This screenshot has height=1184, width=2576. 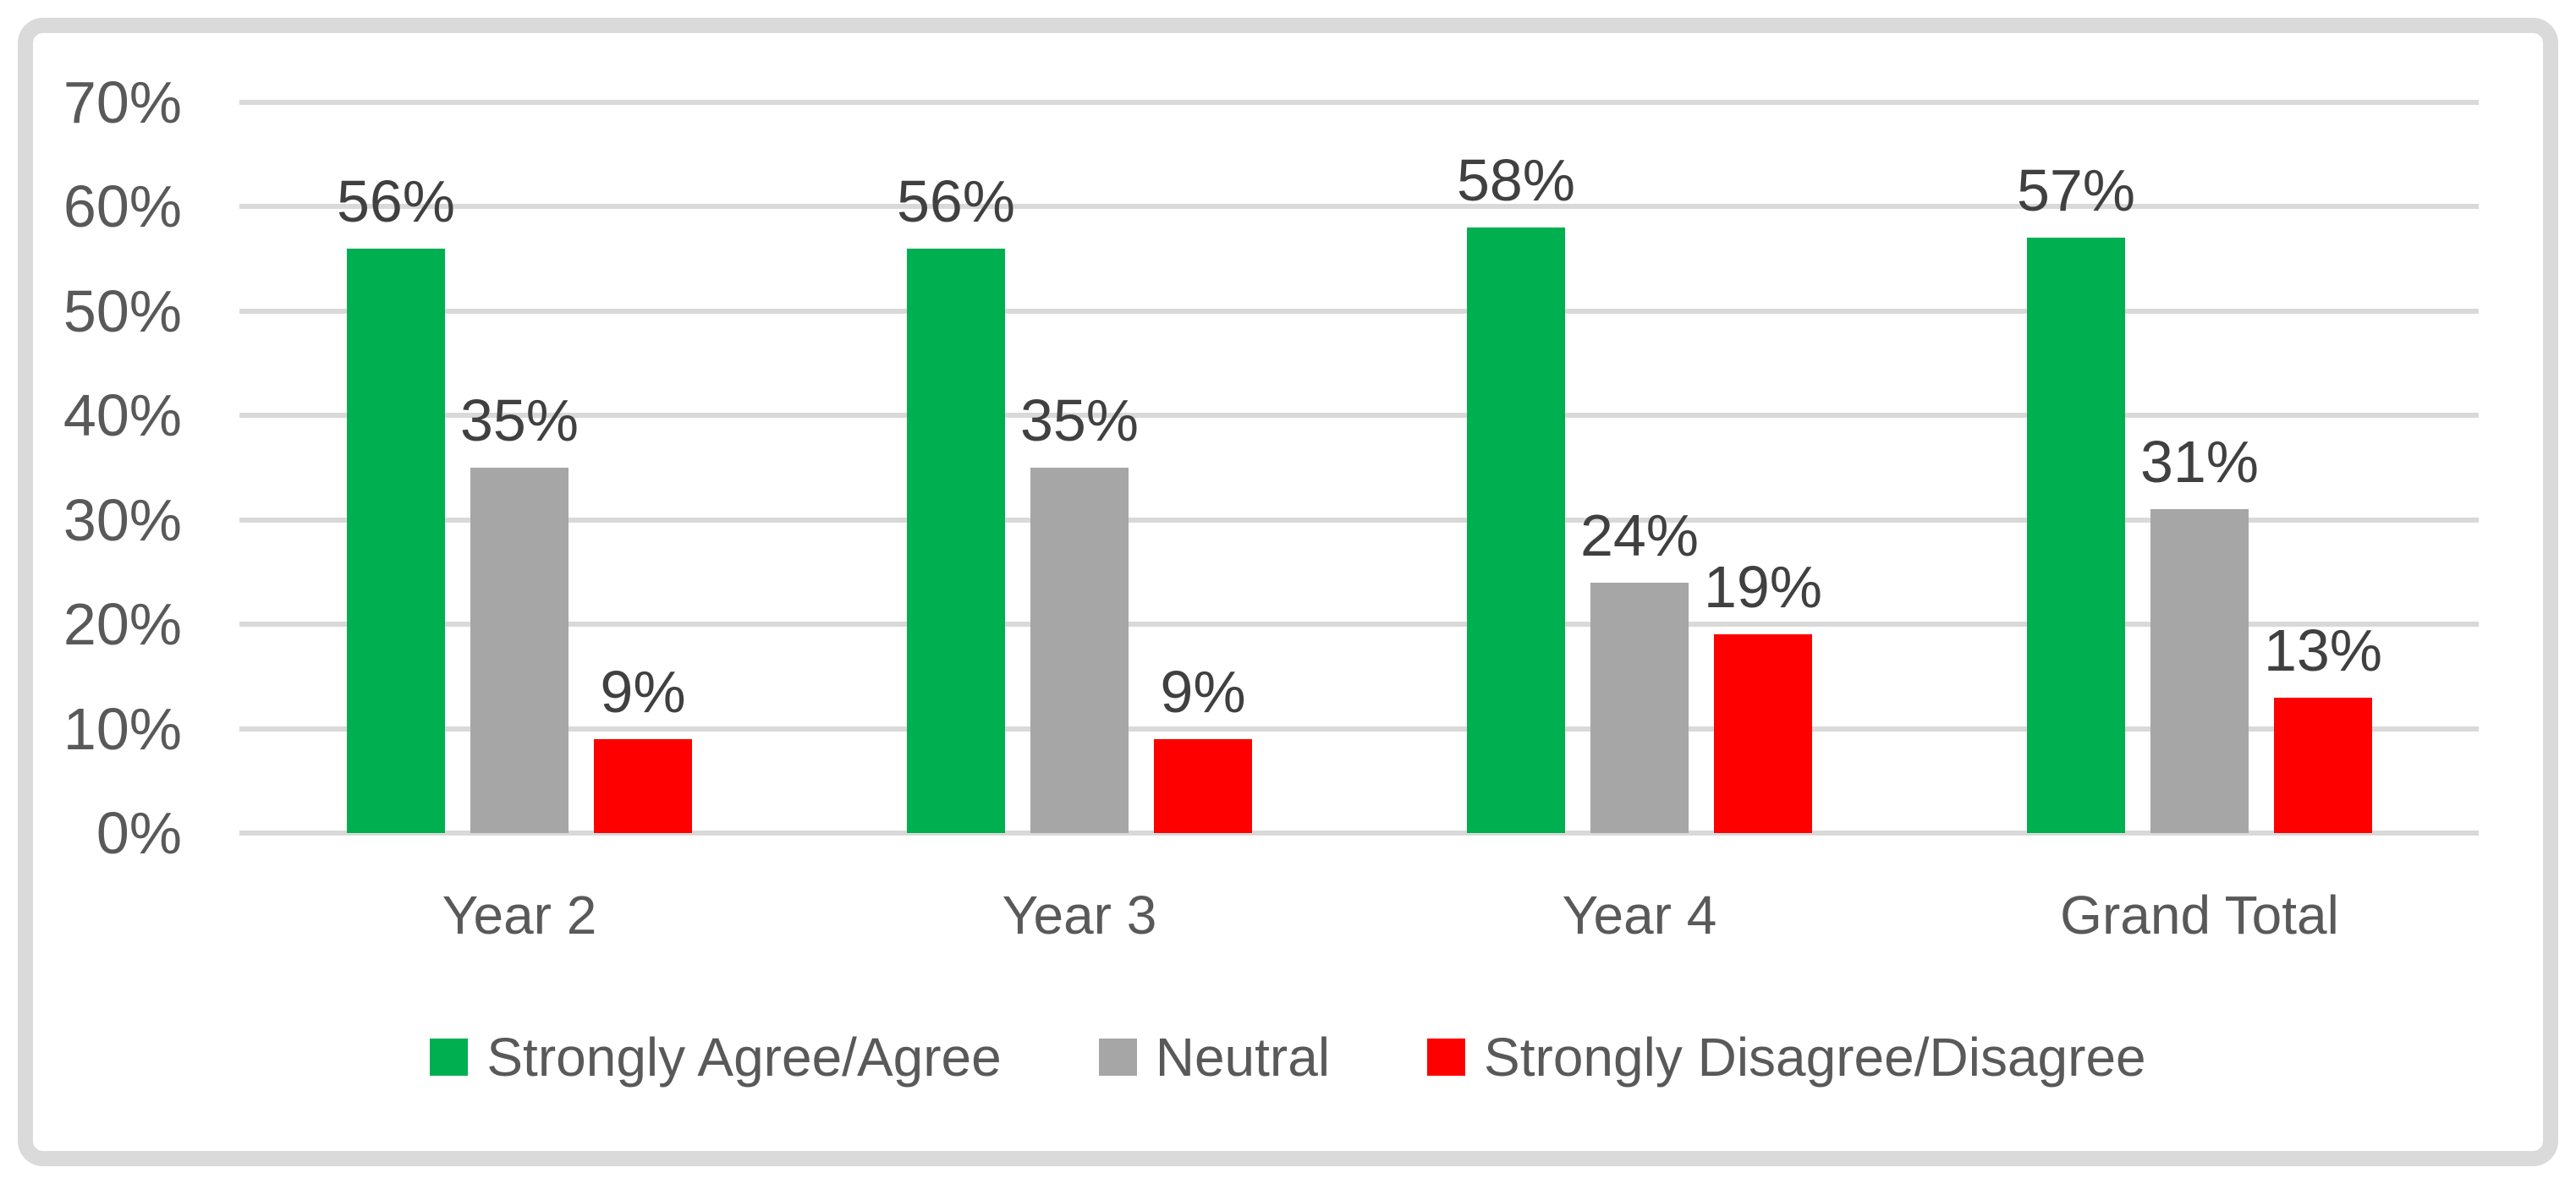 What do you see at coordinates (1203, 786) in the screenshot?
I see `bar-year-3-strongly-disagree-disagree` at bounding box center [1203, 786].